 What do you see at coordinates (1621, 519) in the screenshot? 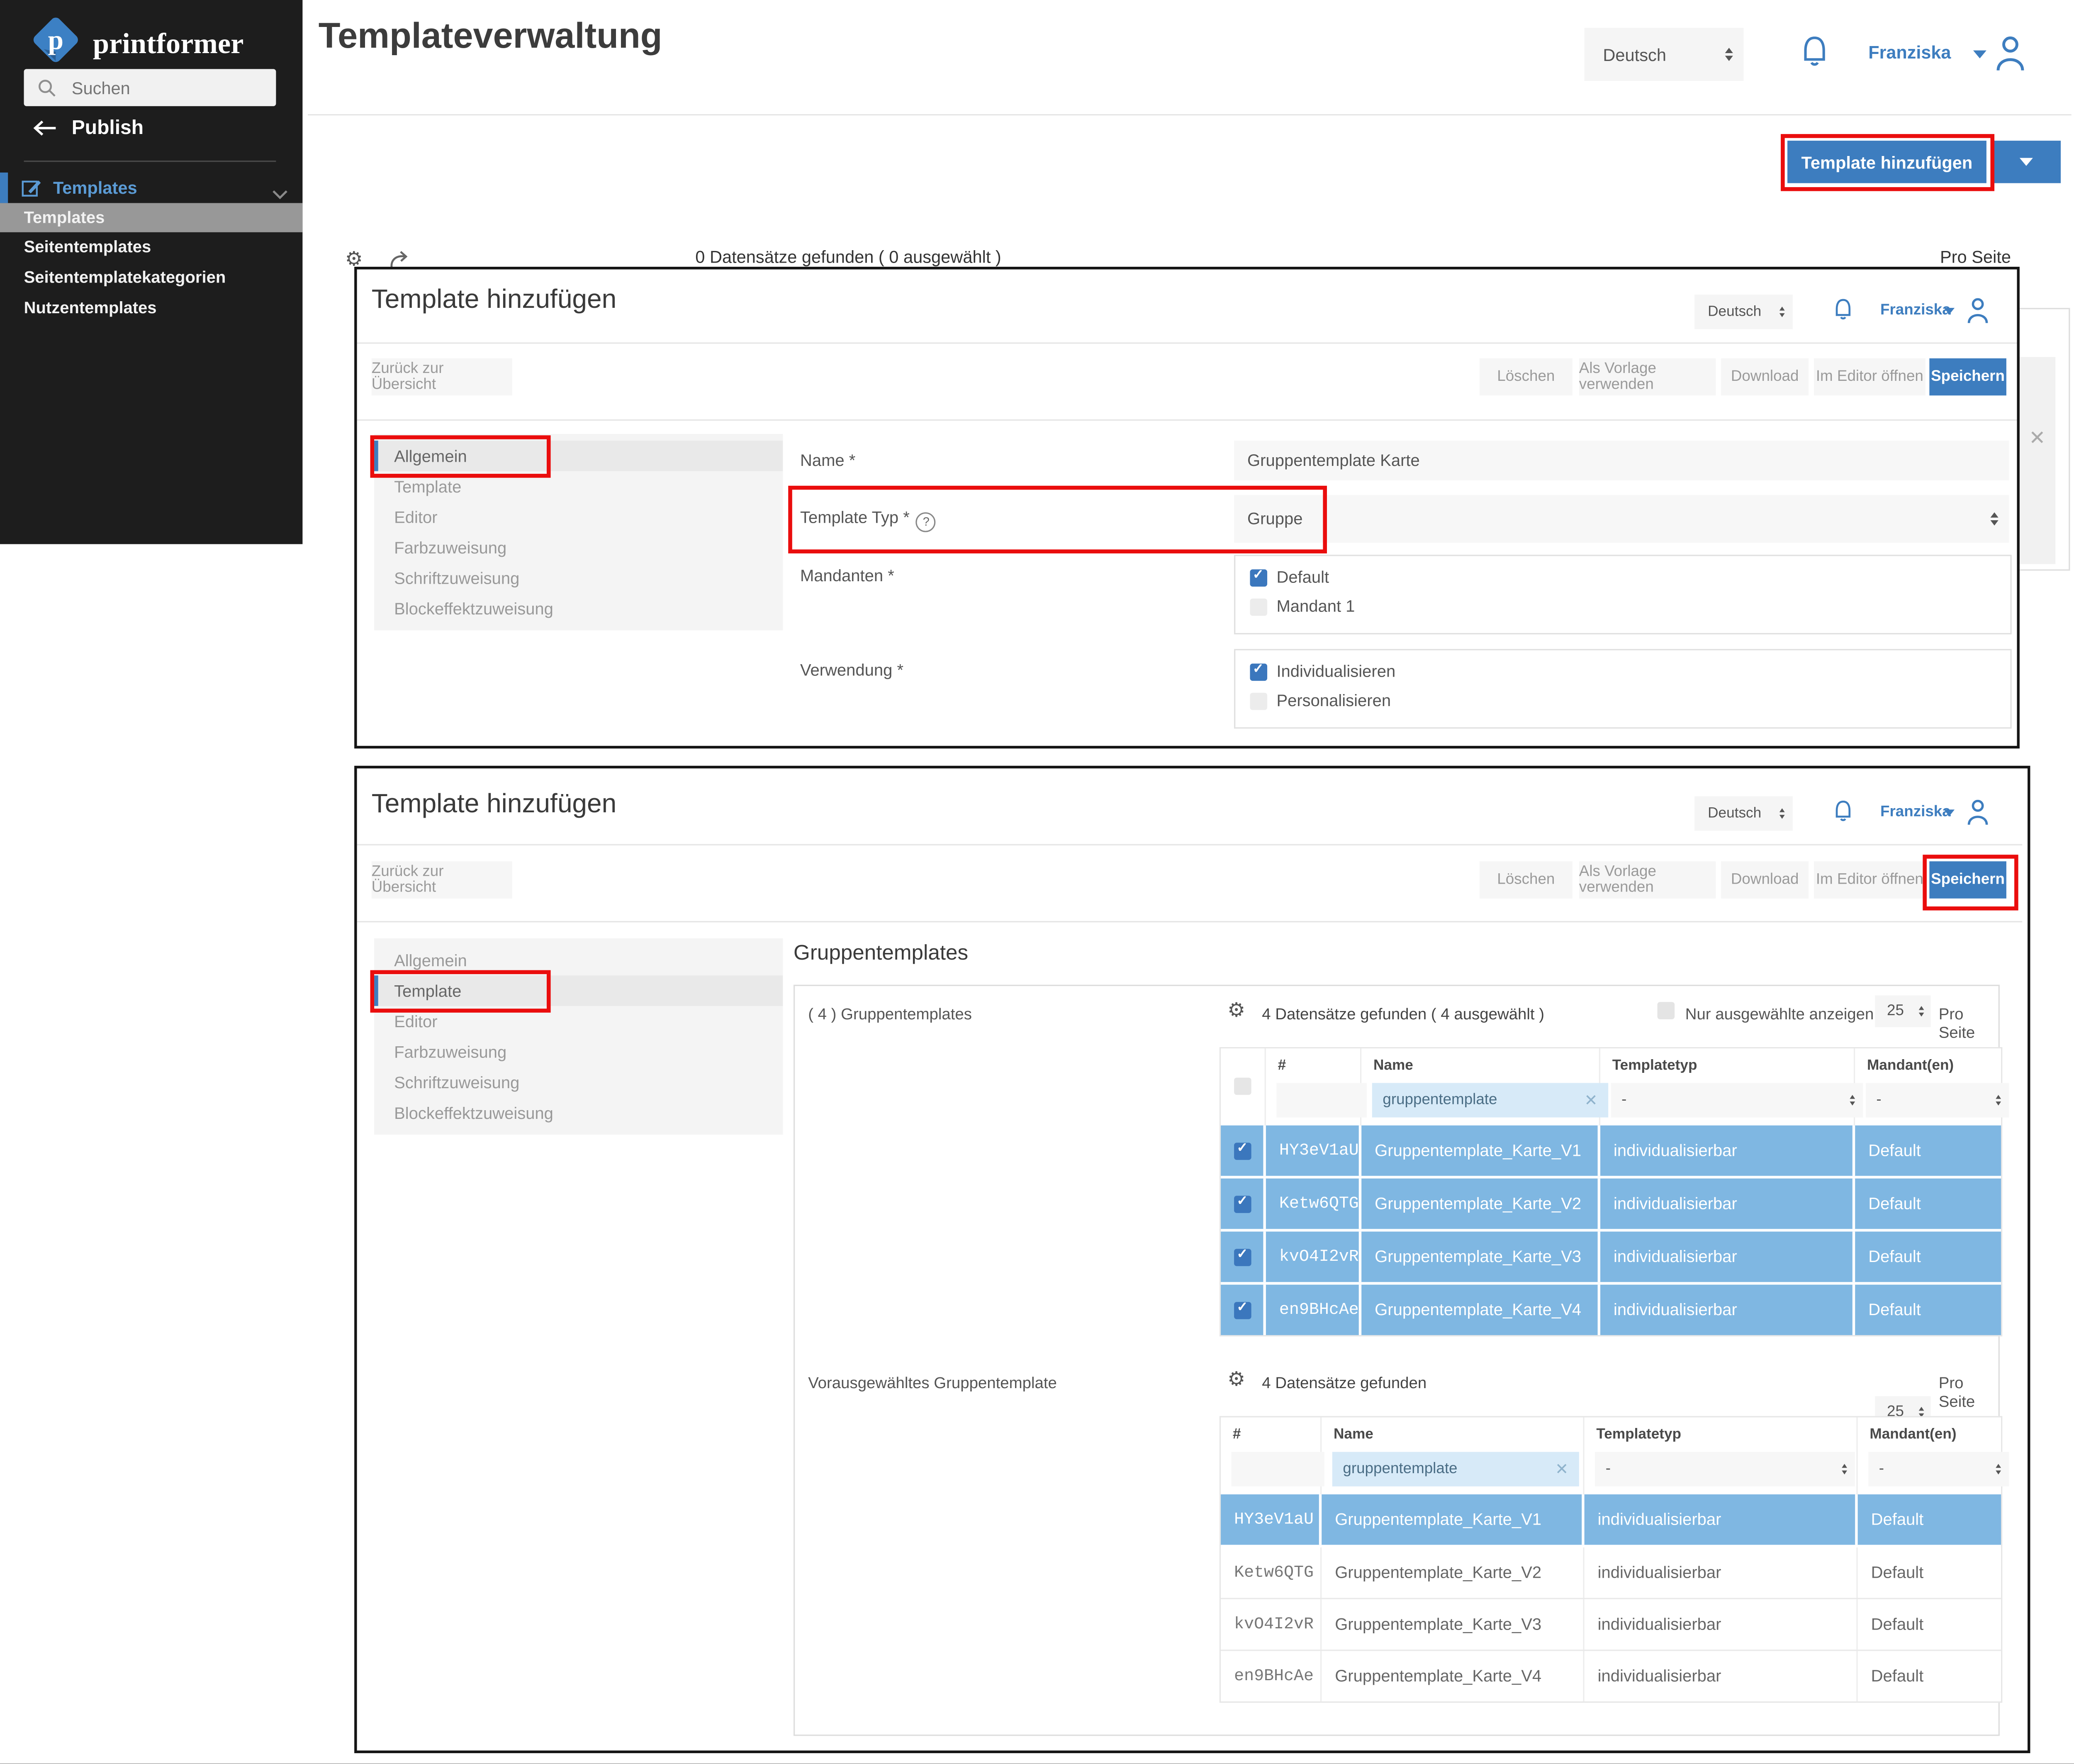
I see `type-select: Gruppe` at bounding box center [1621, 519].